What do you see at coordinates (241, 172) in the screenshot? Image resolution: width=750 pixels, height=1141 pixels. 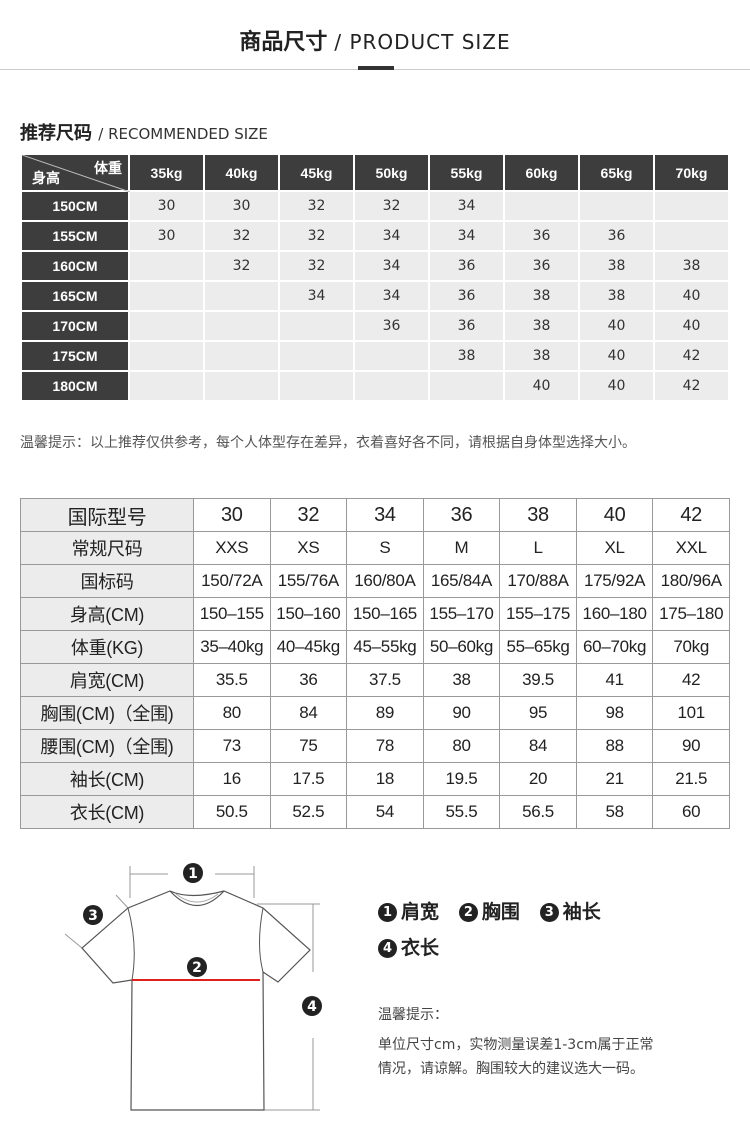 I see `weight-header: 40kg` at bounding box center [241, 172].